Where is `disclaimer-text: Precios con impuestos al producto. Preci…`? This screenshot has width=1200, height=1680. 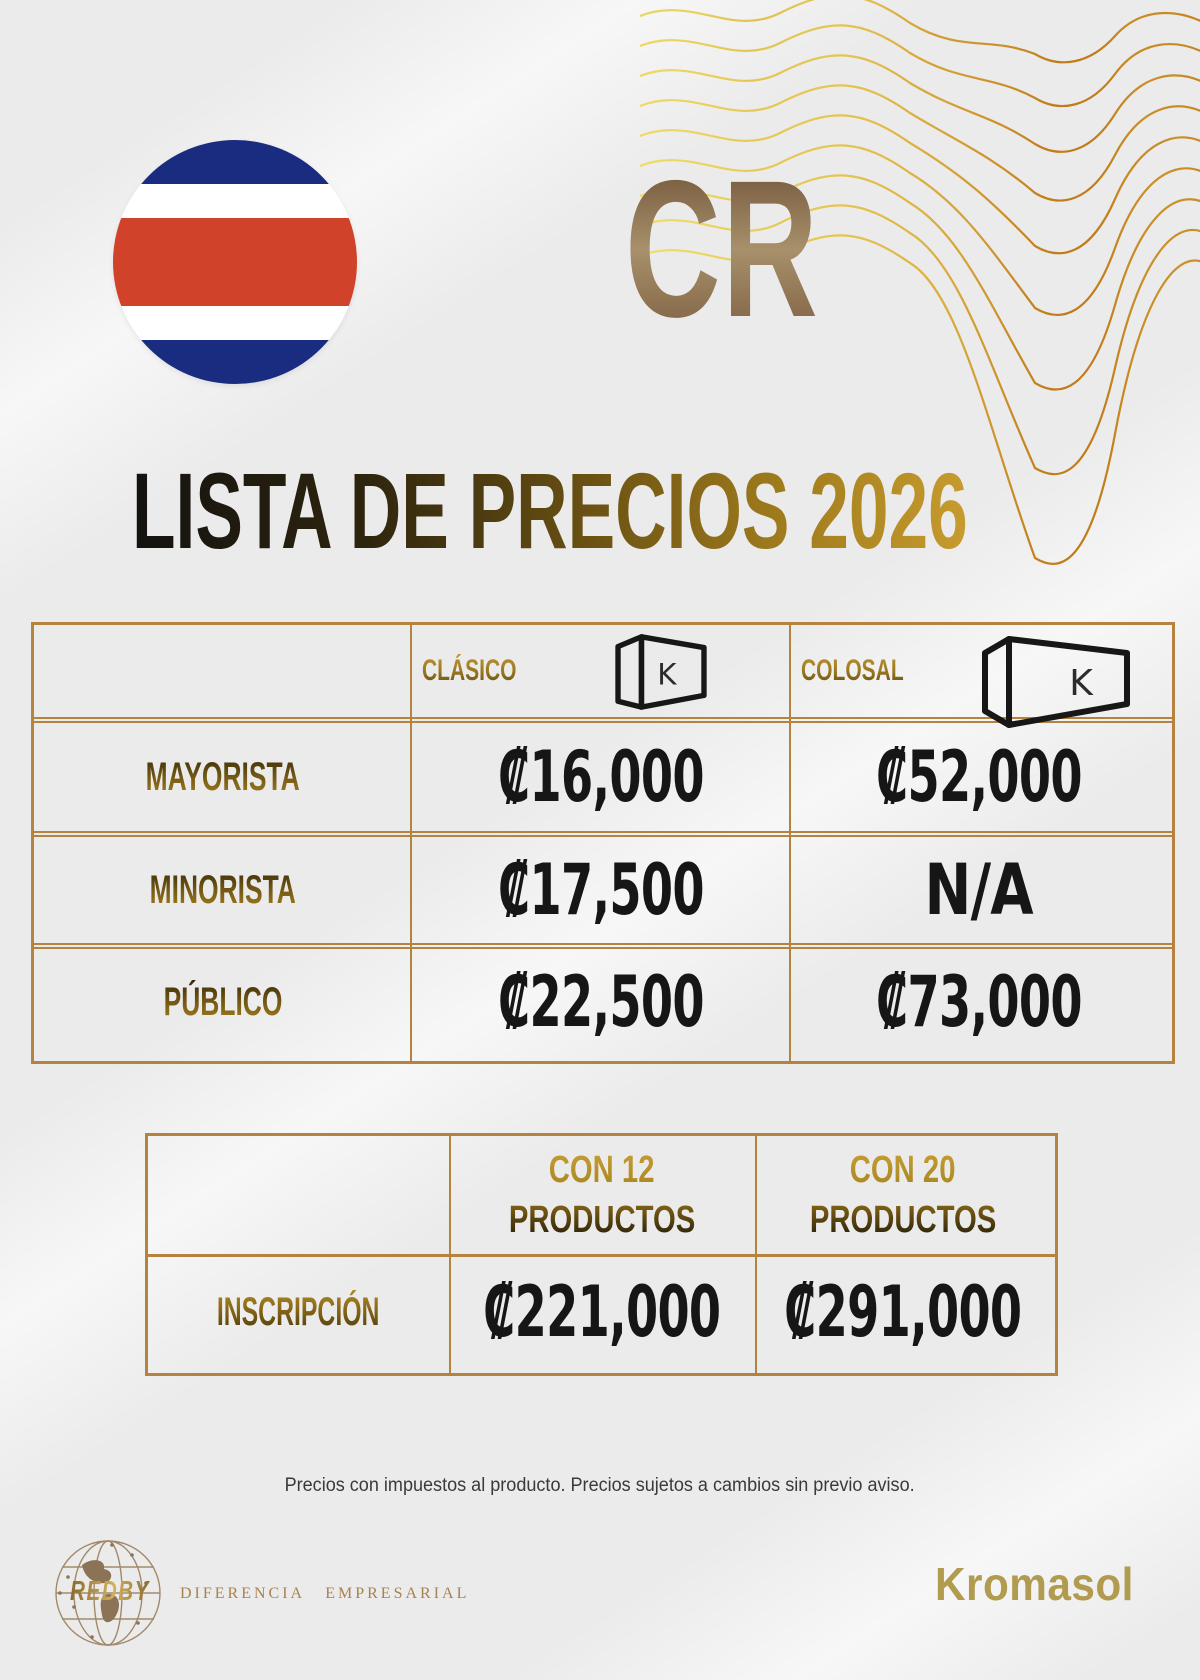 disclaimer-text: Precios con impuestos al producto. Preci… is located at coordinates (600, 1485).